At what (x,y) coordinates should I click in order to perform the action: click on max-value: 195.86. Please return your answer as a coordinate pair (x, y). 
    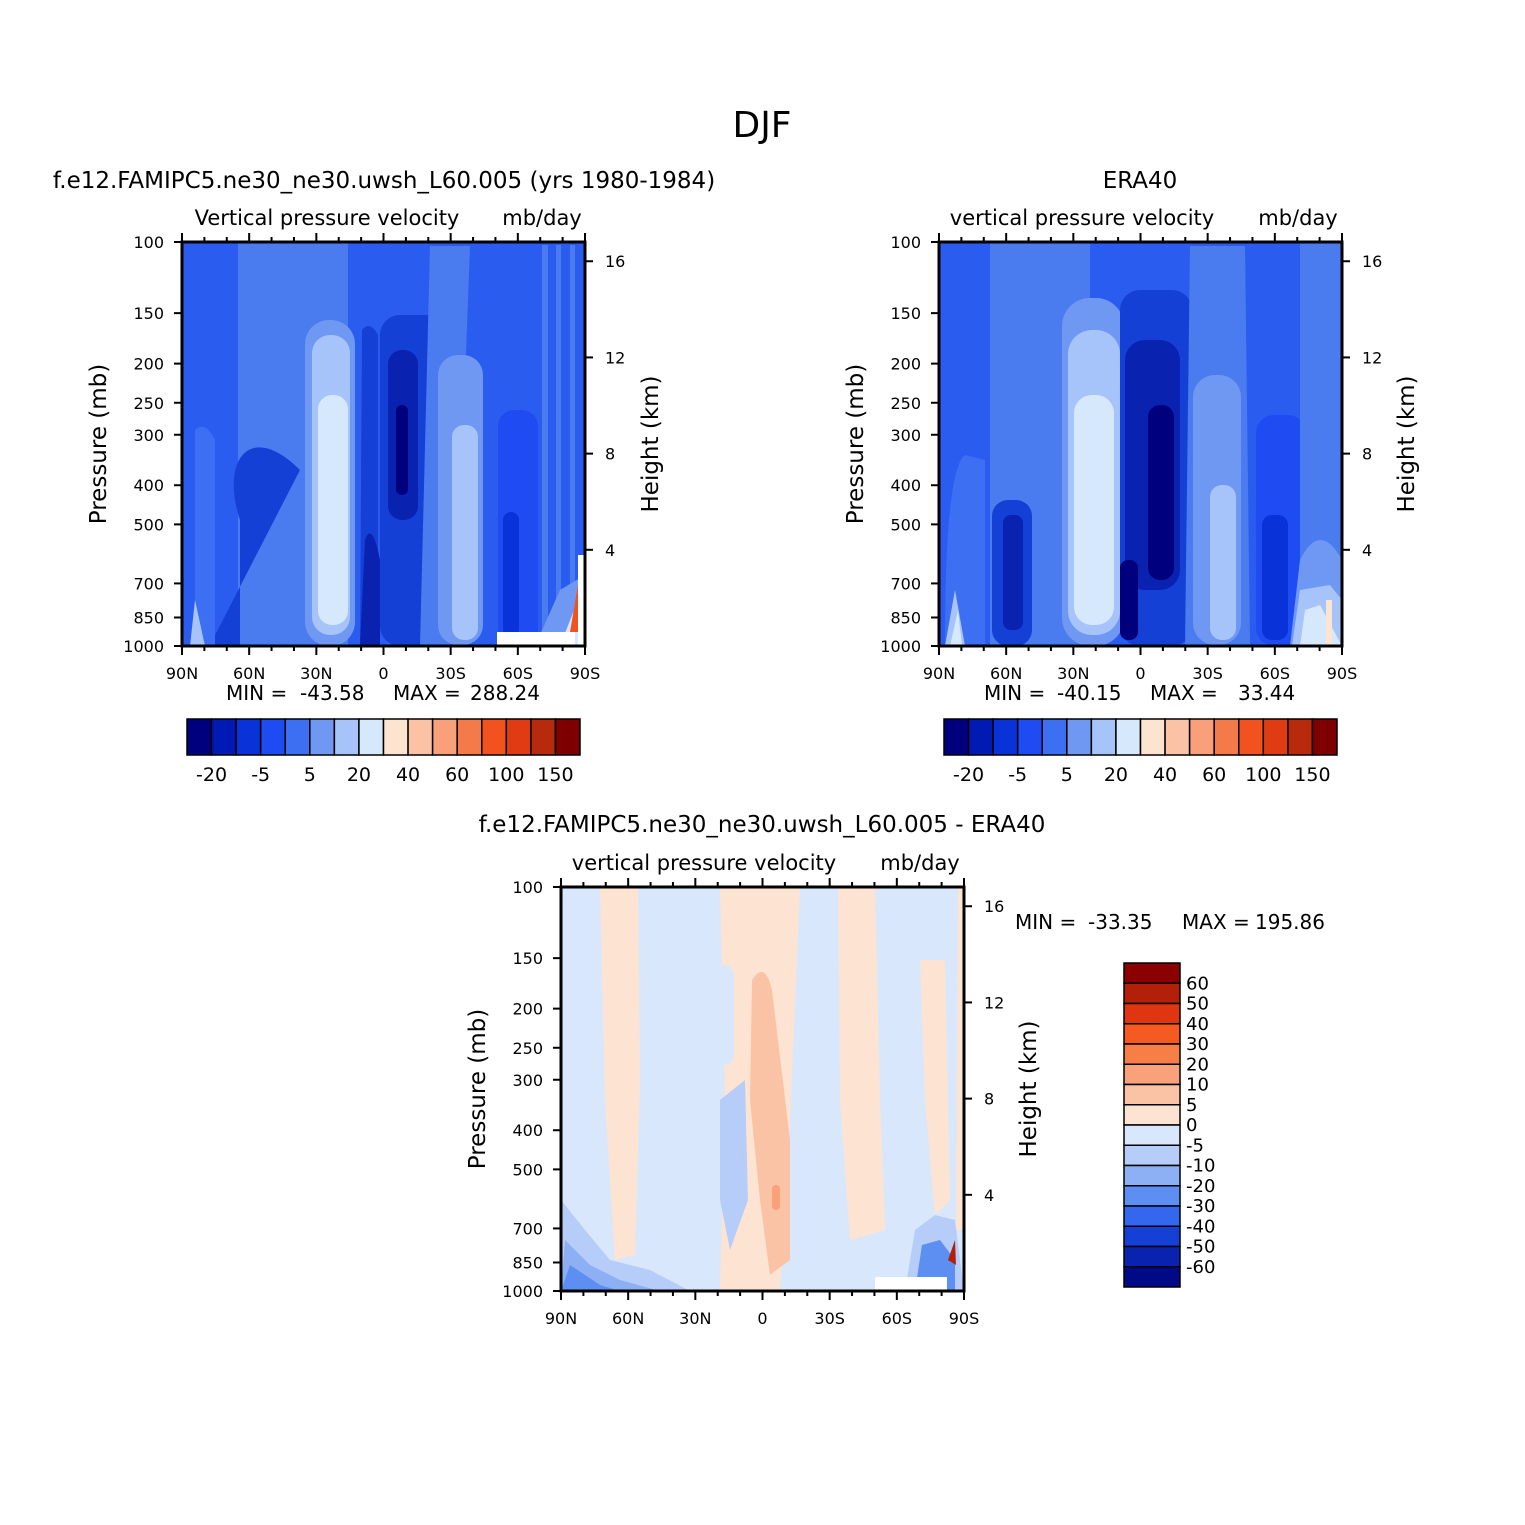
    Looking at the image, I should click on (1290, 922).